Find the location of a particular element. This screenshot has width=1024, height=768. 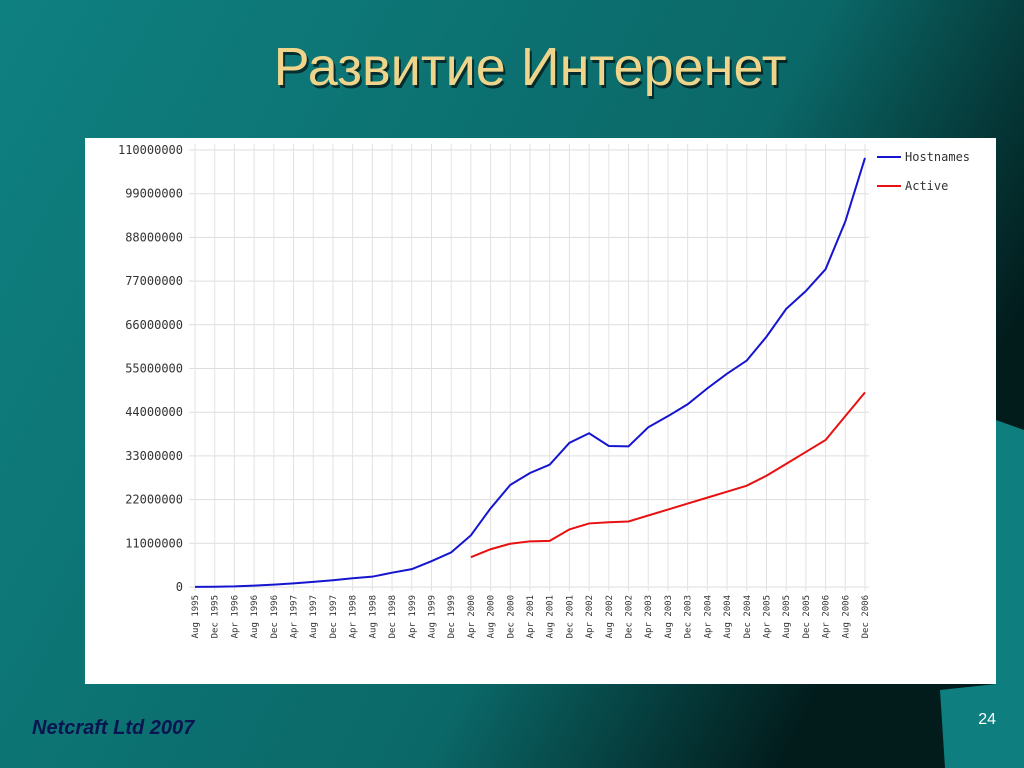

y-tick-label: 99000000 is located at coordinates (154, 194).